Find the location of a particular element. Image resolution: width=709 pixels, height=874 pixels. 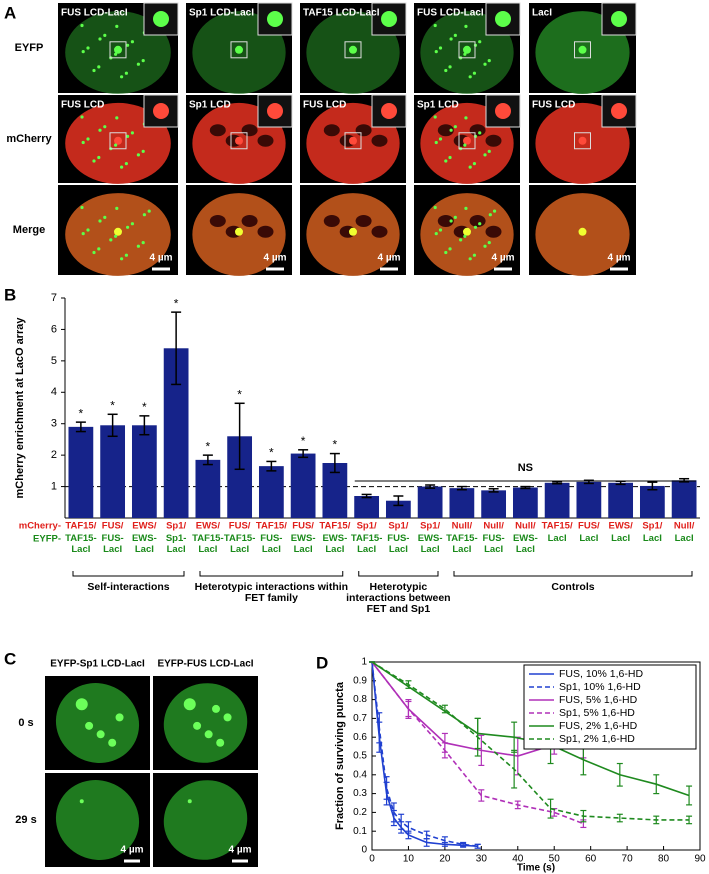

cell-label: TAF15 LCD-LacI is located at coordinates (341, 13).